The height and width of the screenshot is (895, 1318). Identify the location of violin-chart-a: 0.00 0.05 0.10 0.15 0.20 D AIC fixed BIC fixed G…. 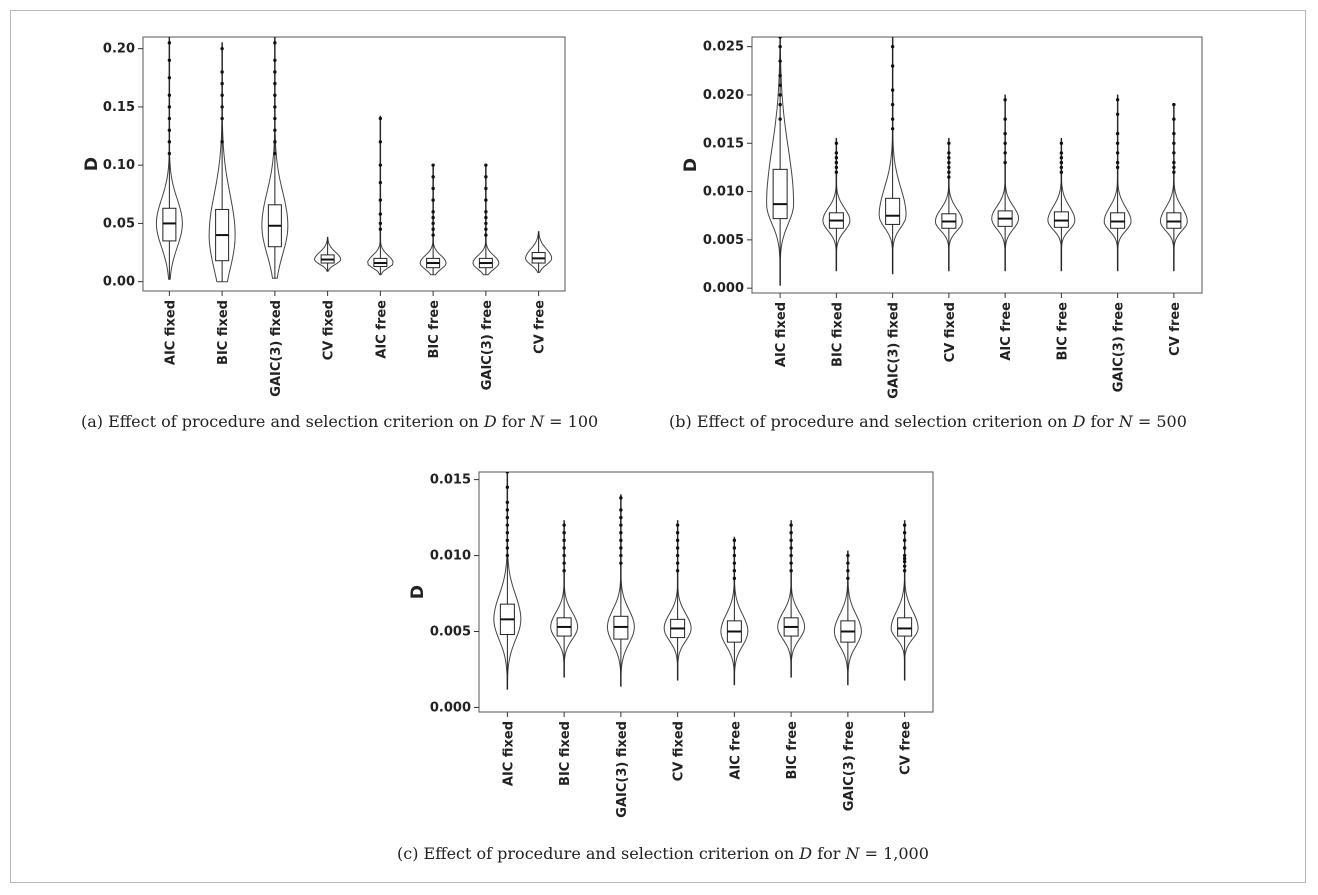
(324, 216).